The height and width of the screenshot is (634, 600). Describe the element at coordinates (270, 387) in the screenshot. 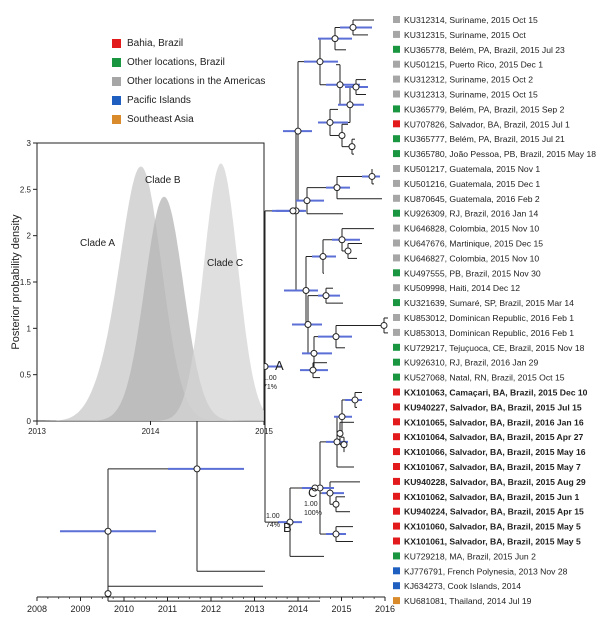

I see `clade-support-bootstrap: 71%` at that location.